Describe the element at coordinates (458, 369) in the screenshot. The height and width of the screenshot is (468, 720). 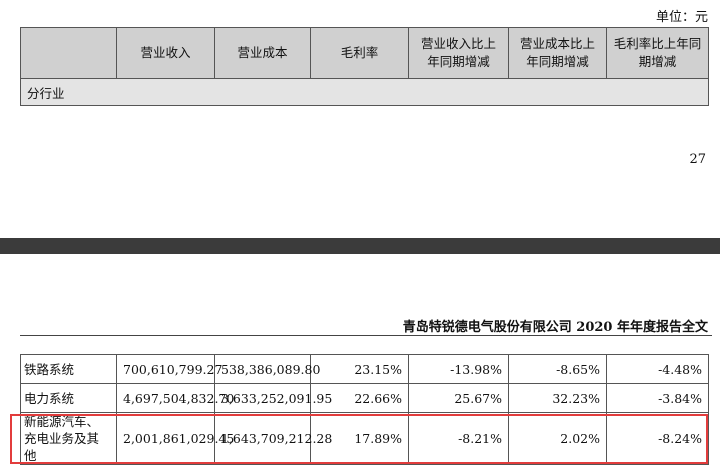
I see `row-revenue-change: -13.98%` at that location.